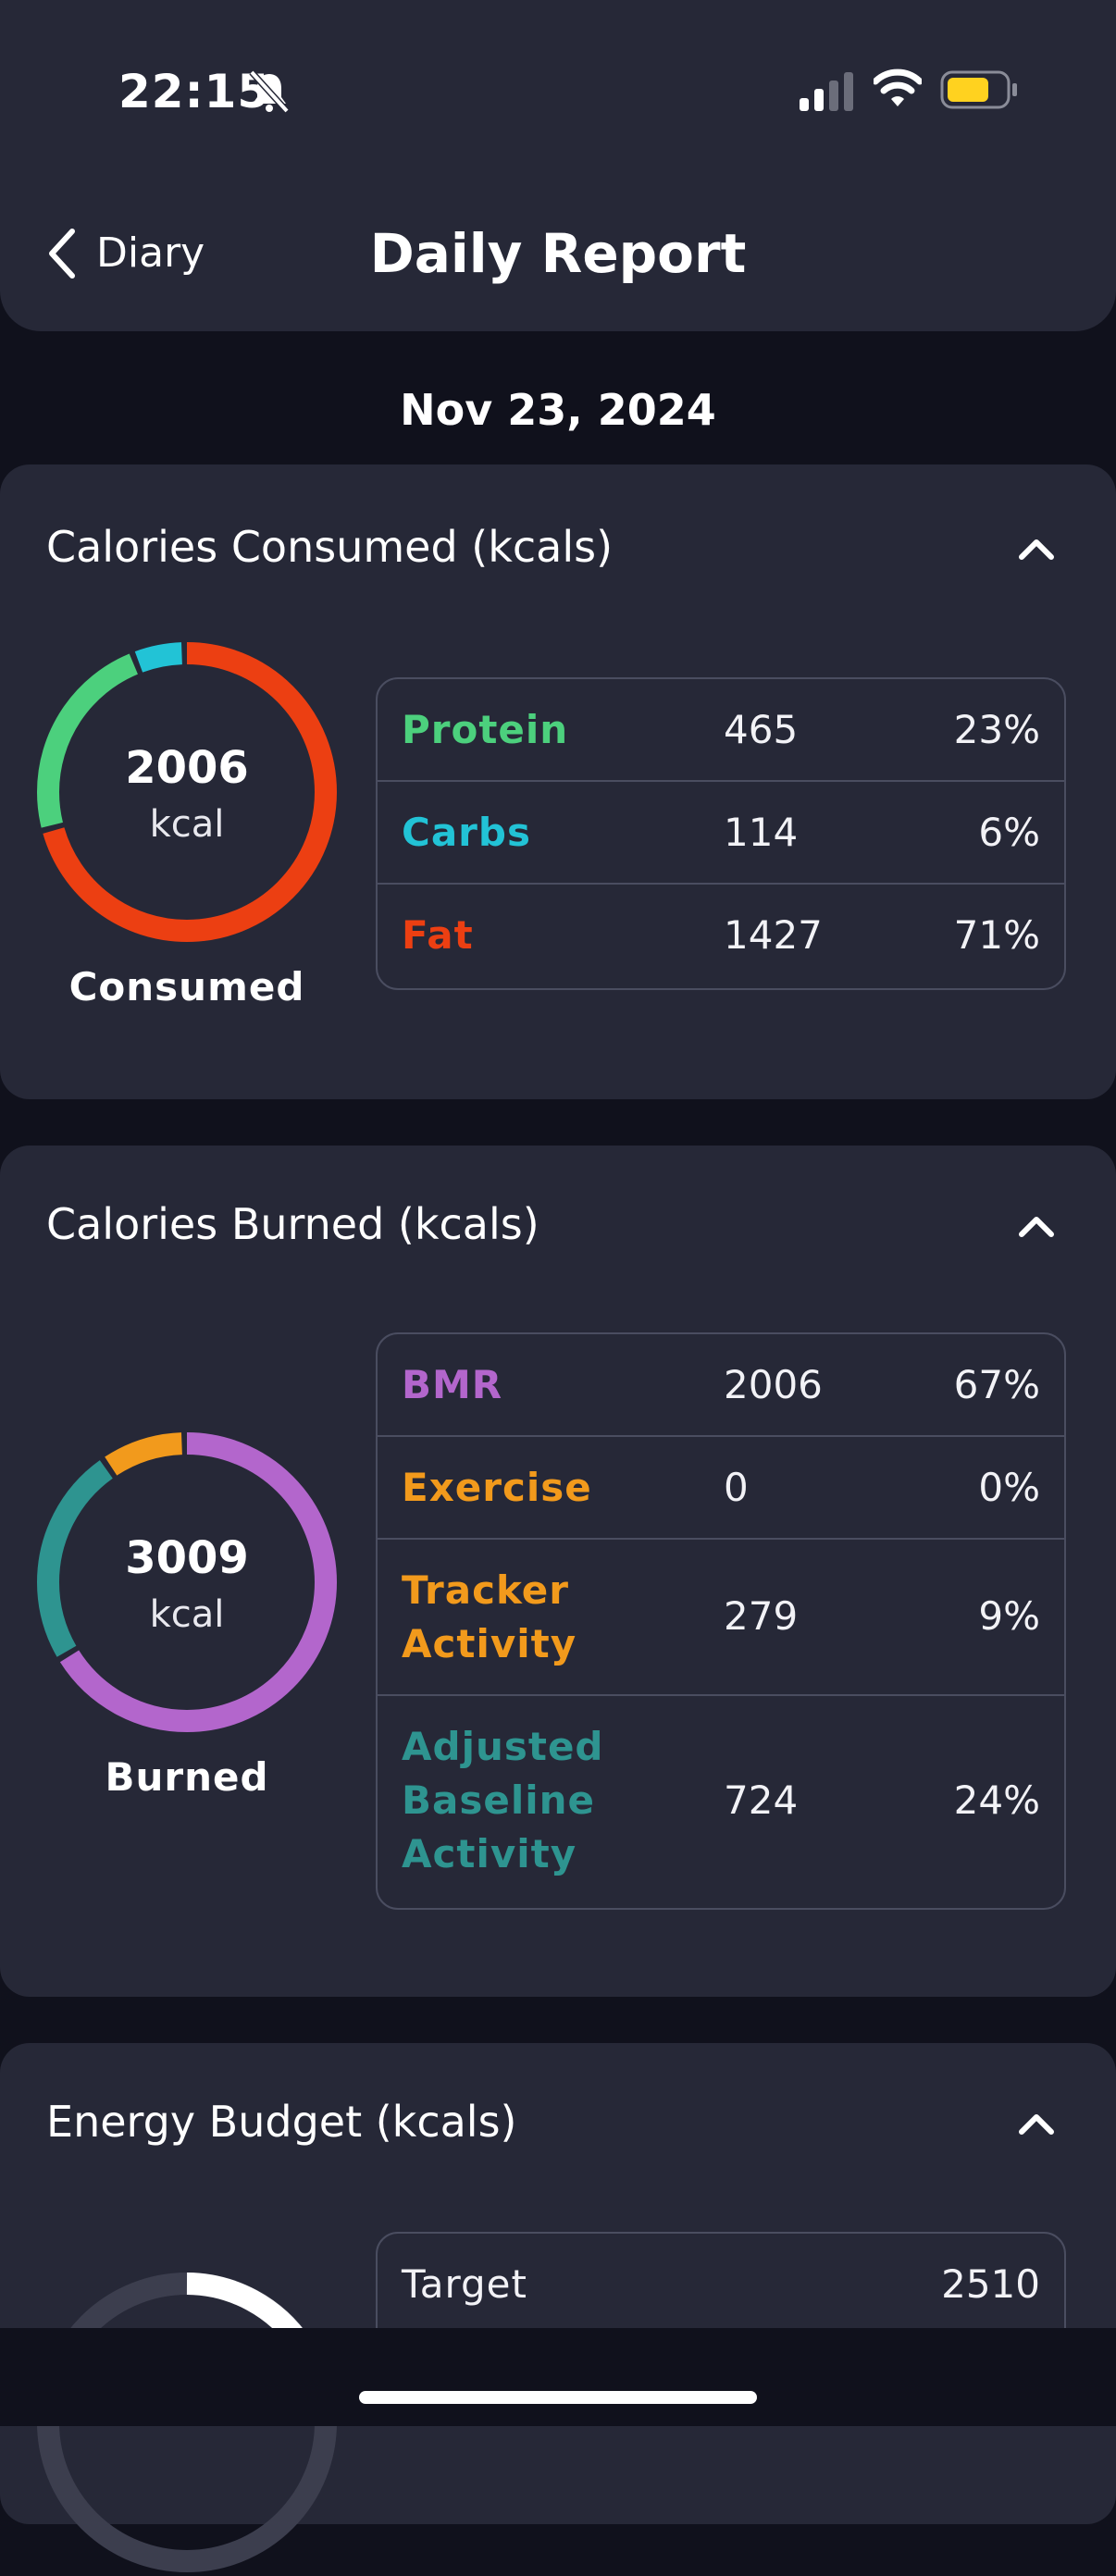  I want to click on back-chevron-icon, so click(62, 254).